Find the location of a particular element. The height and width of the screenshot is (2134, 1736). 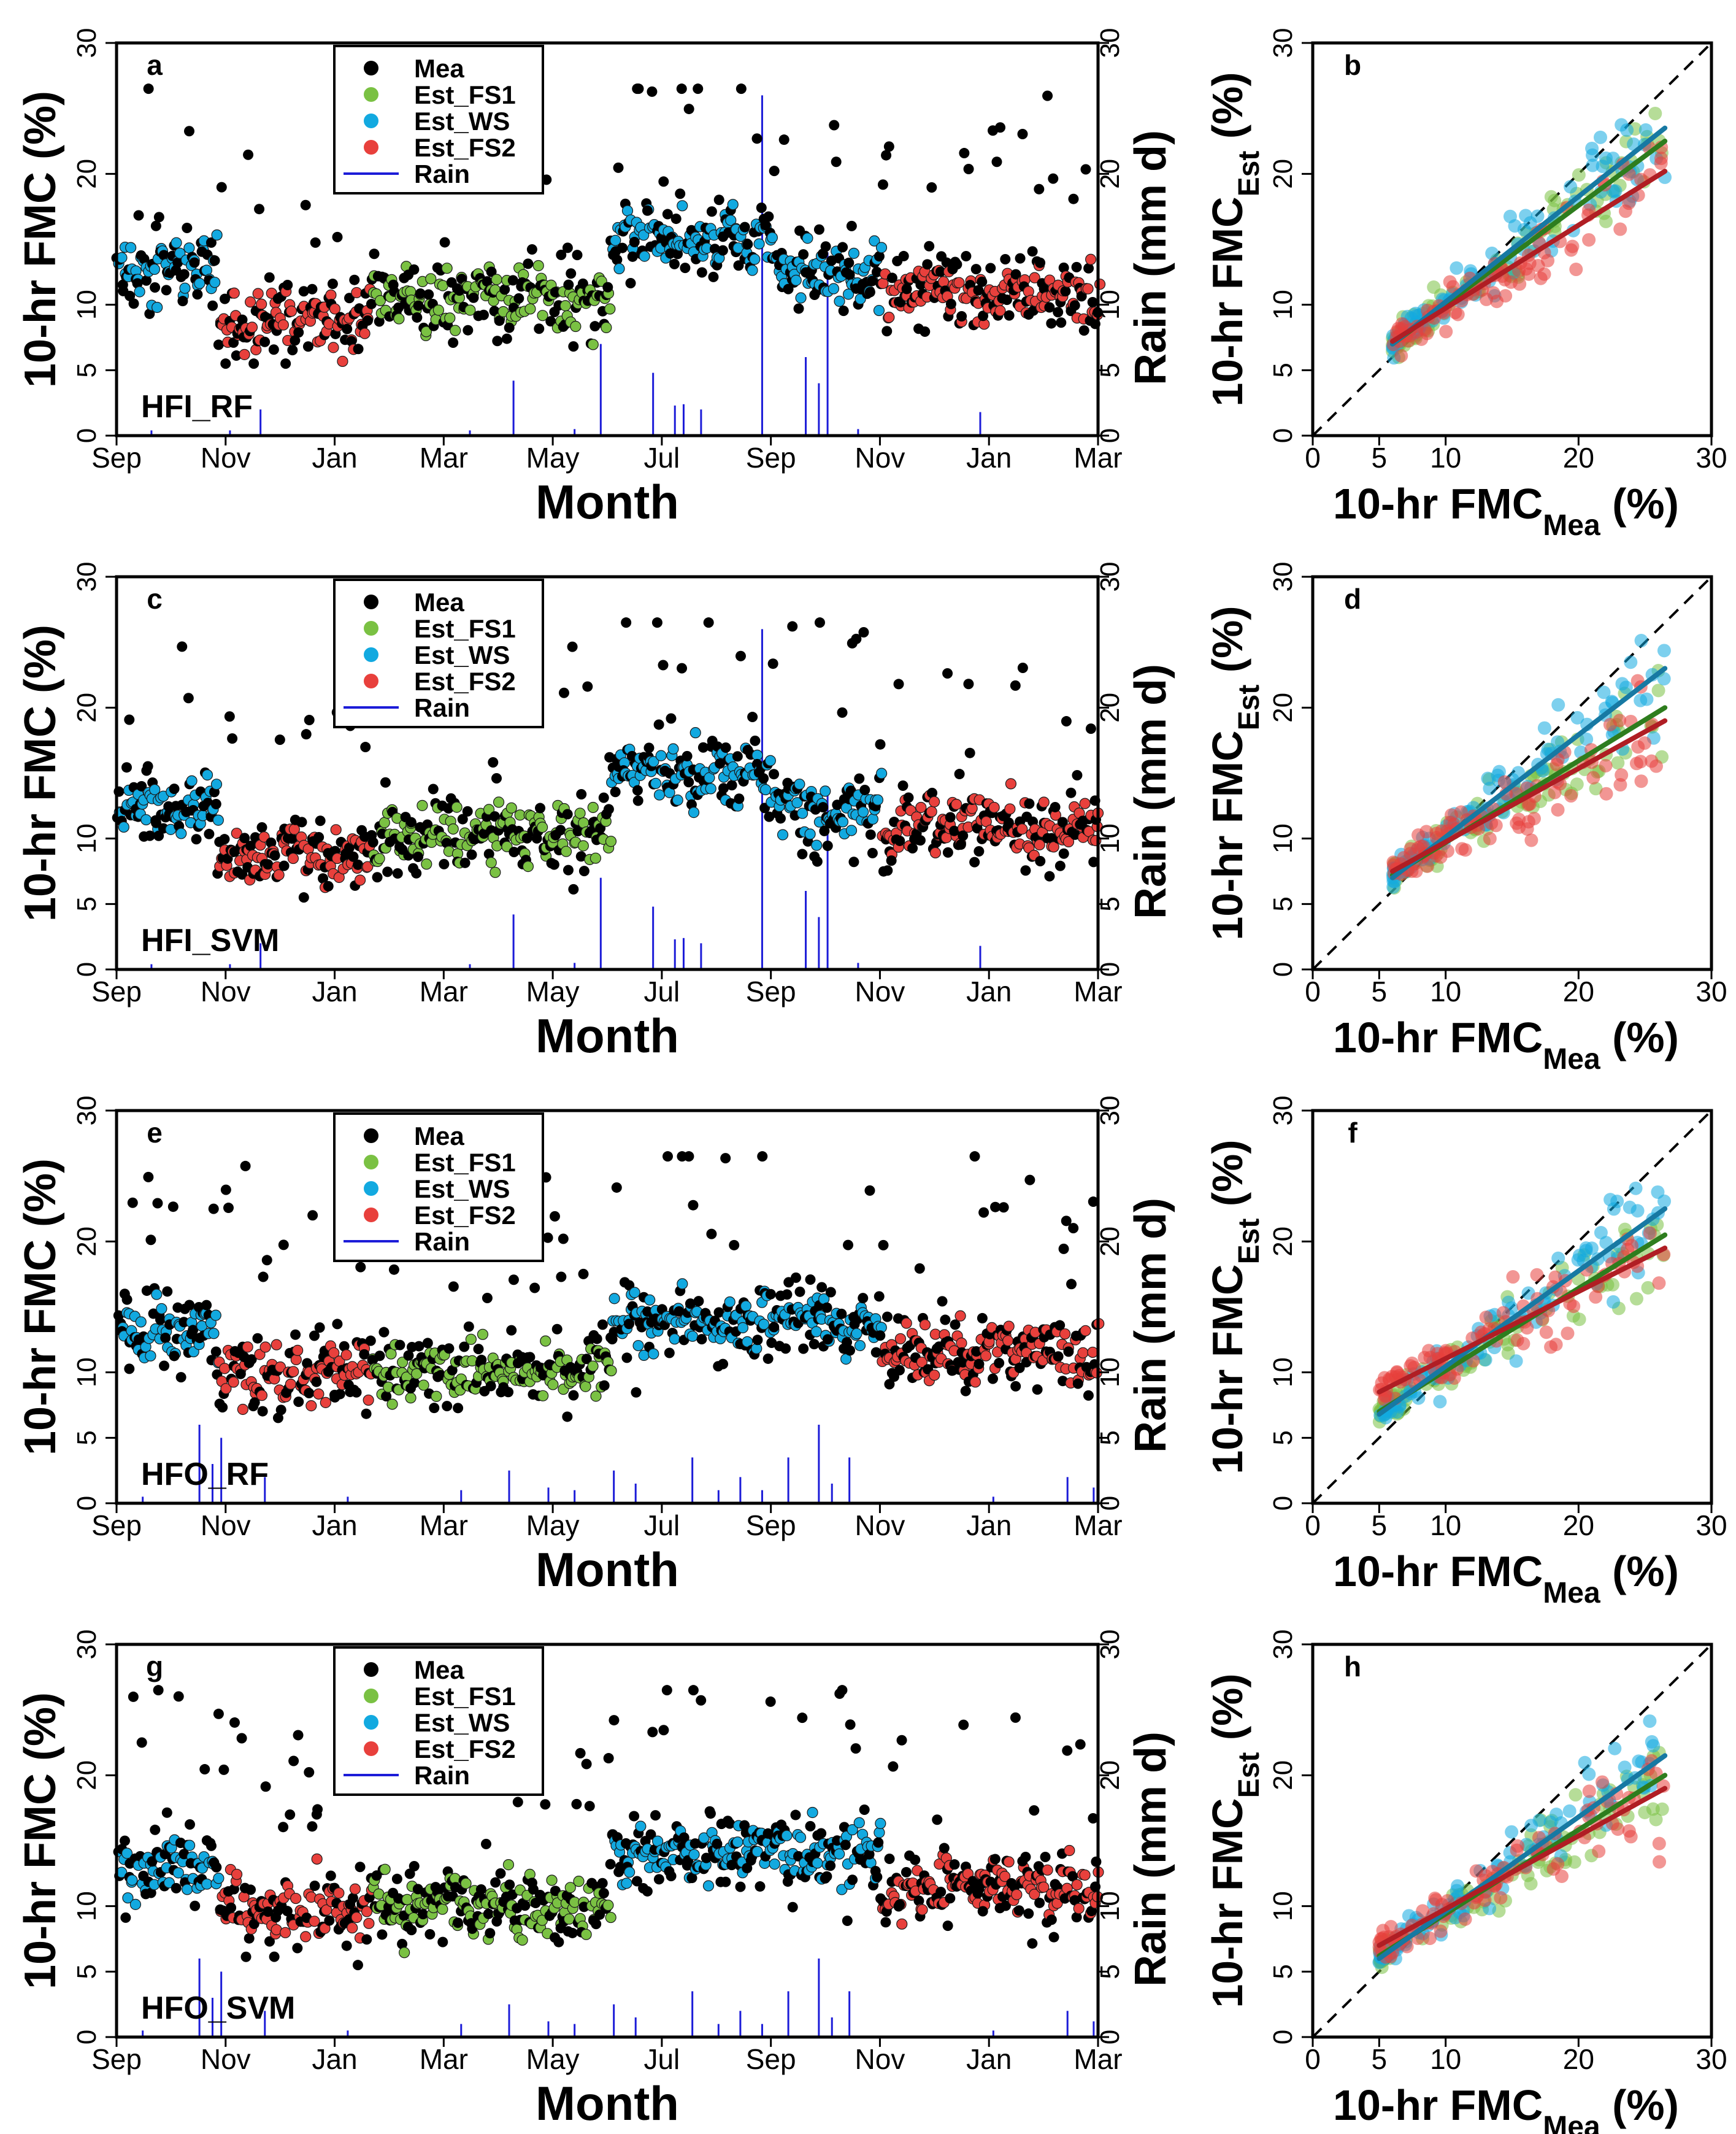

legend-label: Est_FS2 is located at coordinates (465, 1749).